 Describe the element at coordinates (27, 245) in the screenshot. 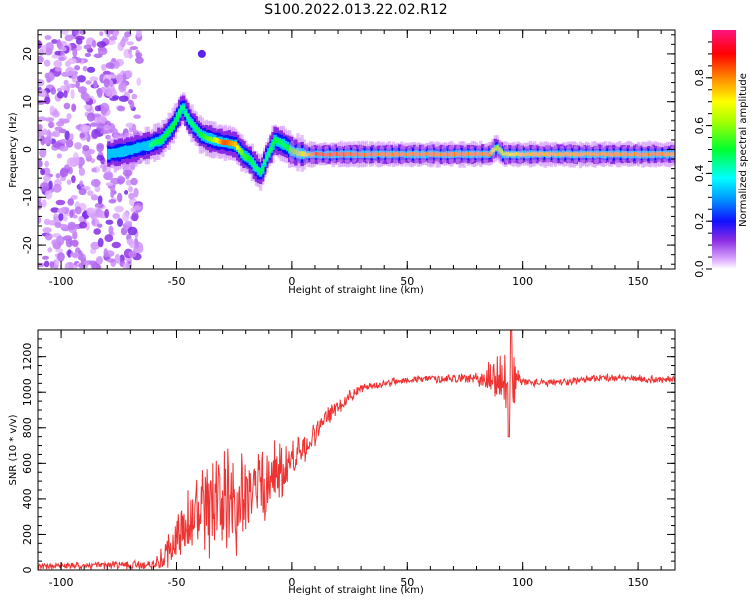

I see `y-tick-label: -20` at that location.